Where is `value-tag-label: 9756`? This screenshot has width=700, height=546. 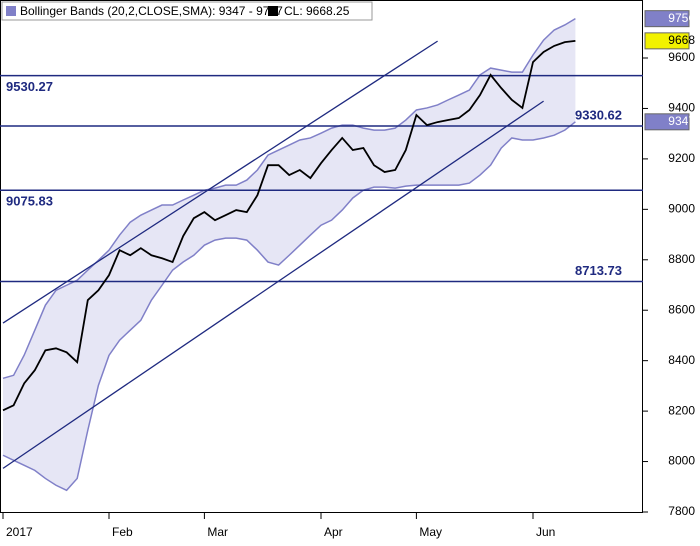 value-tag-label: 9756 is located at coordinates (681, 18).